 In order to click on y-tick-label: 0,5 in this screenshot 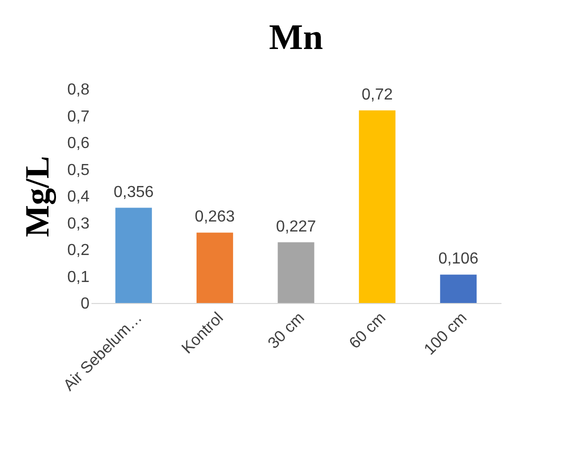, I will do `click(78, 170)`.